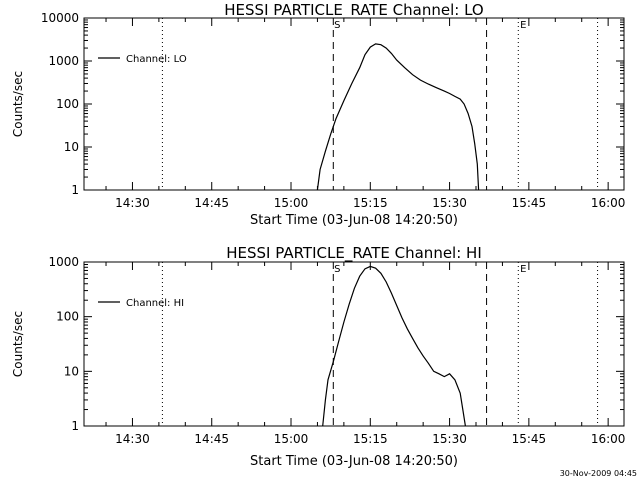  What do you see at coordinates (353, 10) in the screenshot?
I see `chart-title: HESSI PARTICLE_RATE Channel: LO` at bounding box center [353, 10].